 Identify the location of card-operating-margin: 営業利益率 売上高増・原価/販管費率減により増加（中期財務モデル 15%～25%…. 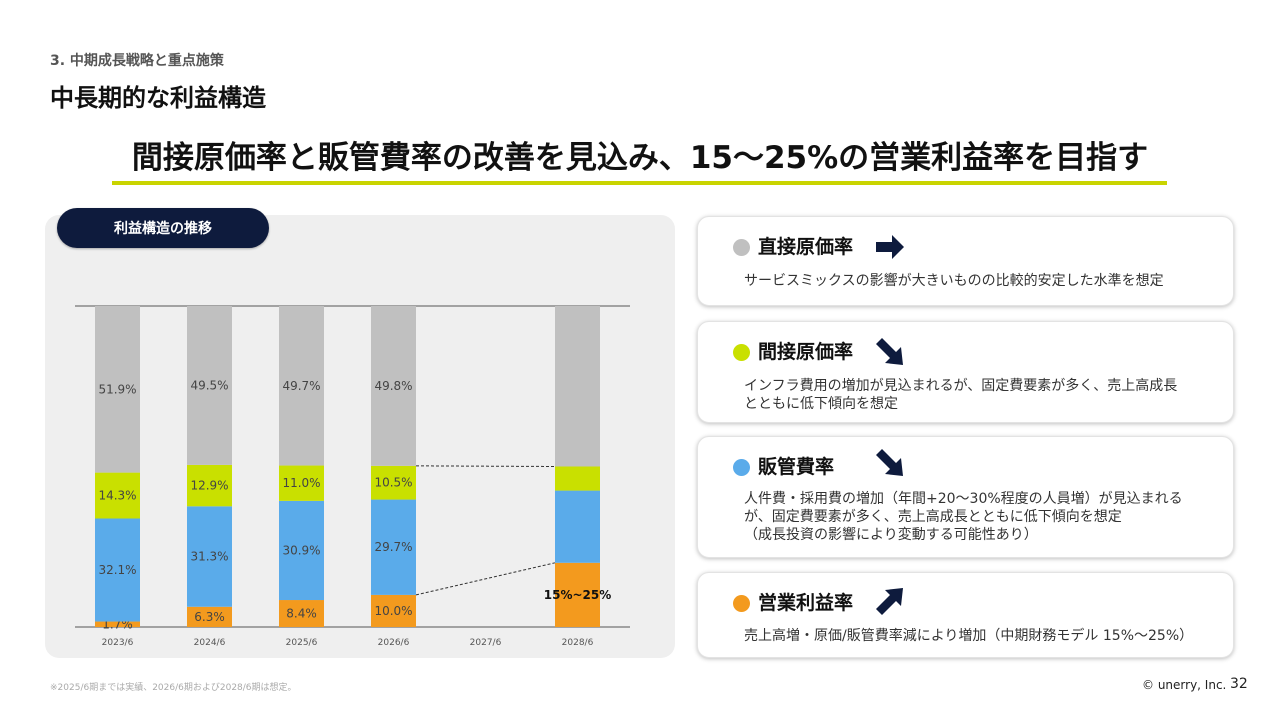
(965, 615).